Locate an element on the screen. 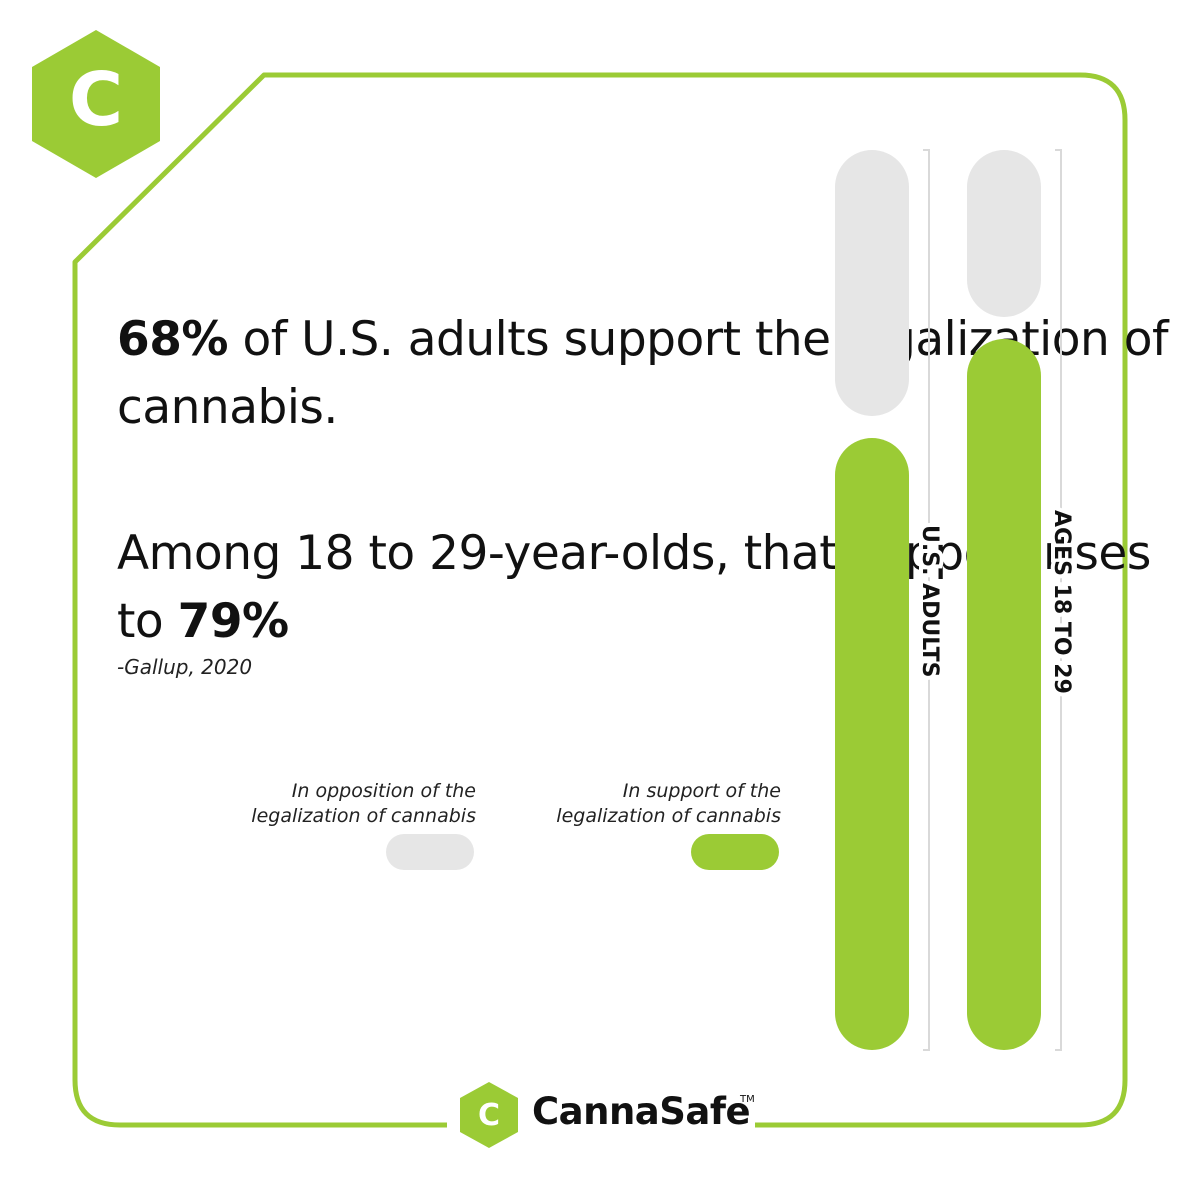  headline-adults-stat: 68% is located at coordinates (173, 339).